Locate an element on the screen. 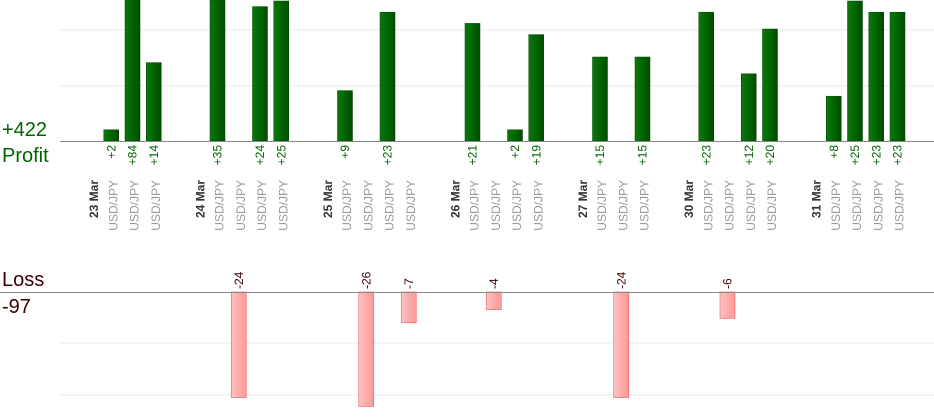  loss-value-label: -26 is located at coordinates (366, 280).